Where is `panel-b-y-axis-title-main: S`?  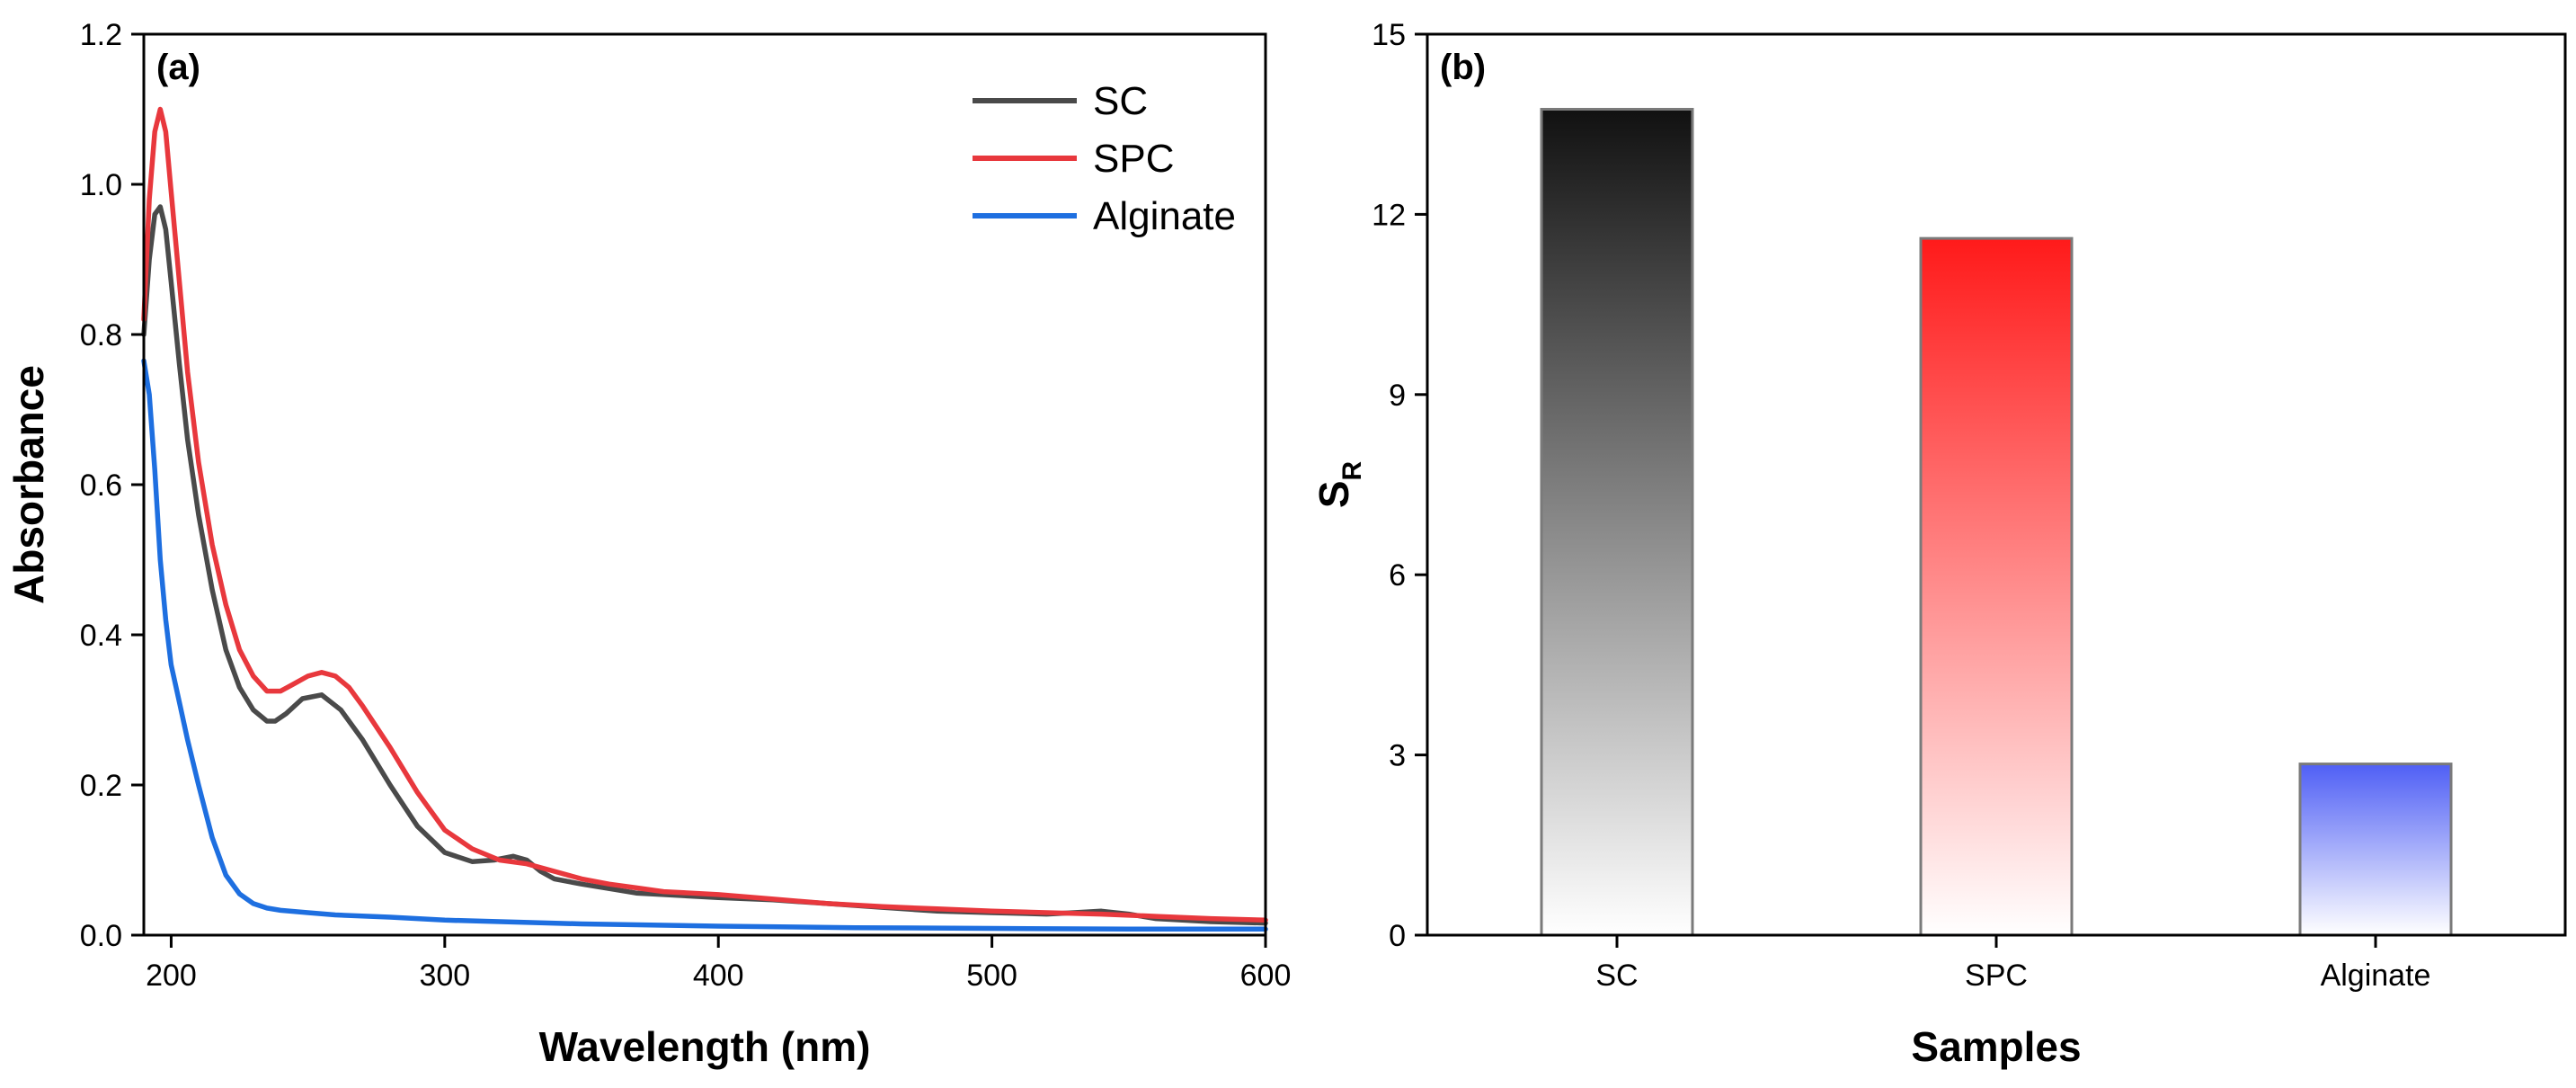 panel-b-y-axis-title-main: S is located at coordinates (1333, 494).